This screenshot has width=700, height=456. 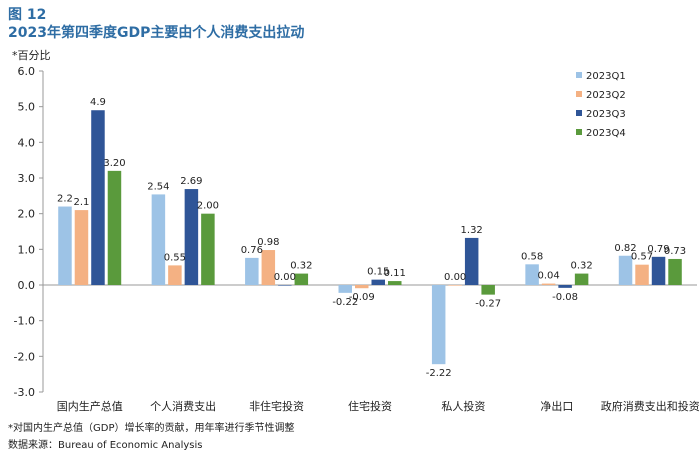 I want to click on legend-swatch-2023Q3, so click(x=579, y=113).